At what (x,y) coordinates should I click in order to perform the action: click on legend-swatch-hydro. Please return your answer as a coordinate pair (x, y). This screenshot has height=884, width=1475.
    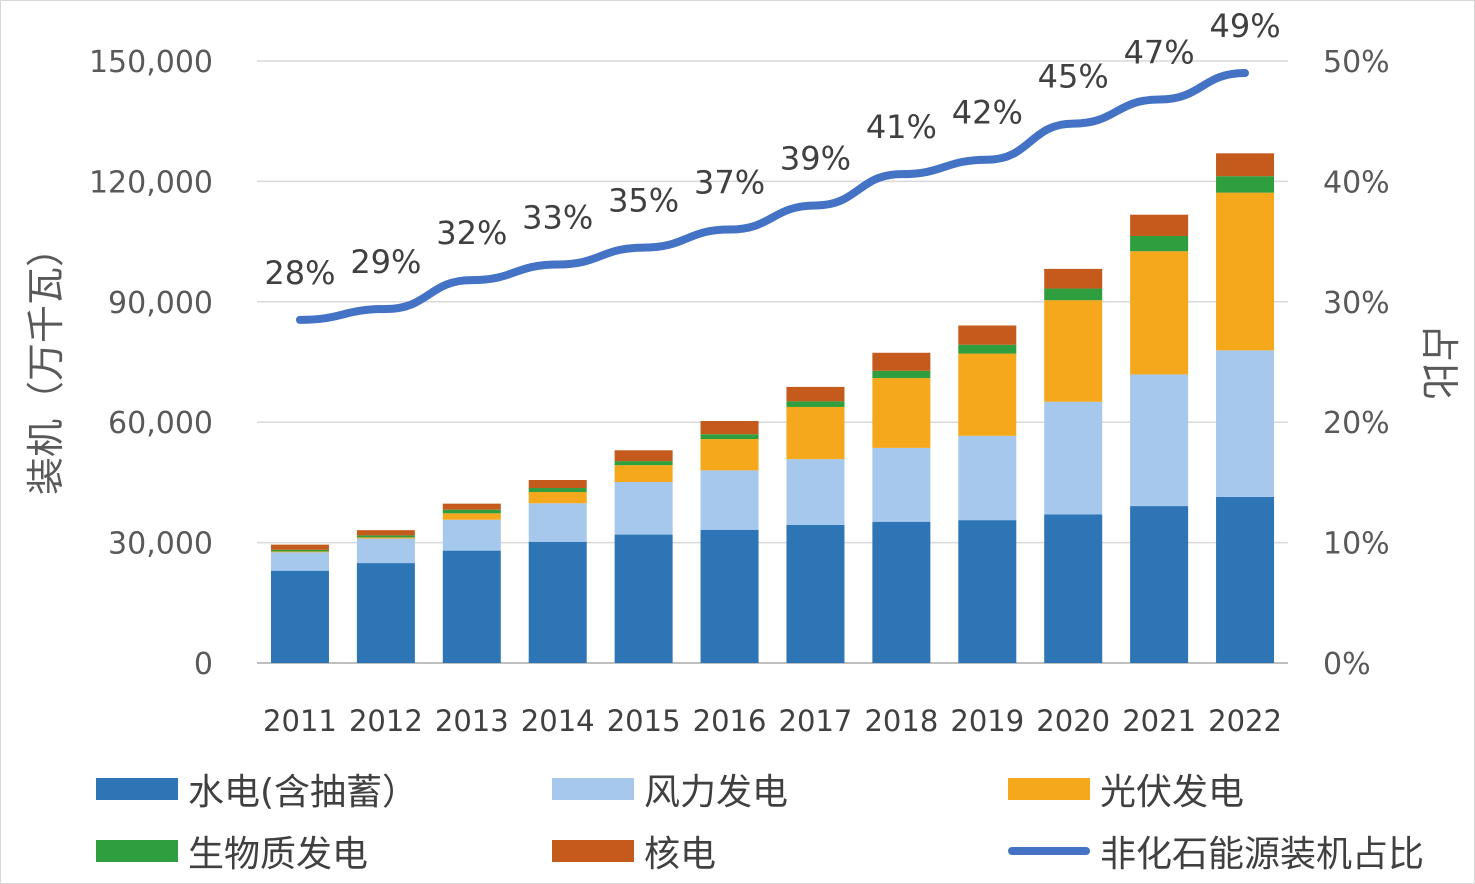
    Looking at the image, I should click on (137, 789).